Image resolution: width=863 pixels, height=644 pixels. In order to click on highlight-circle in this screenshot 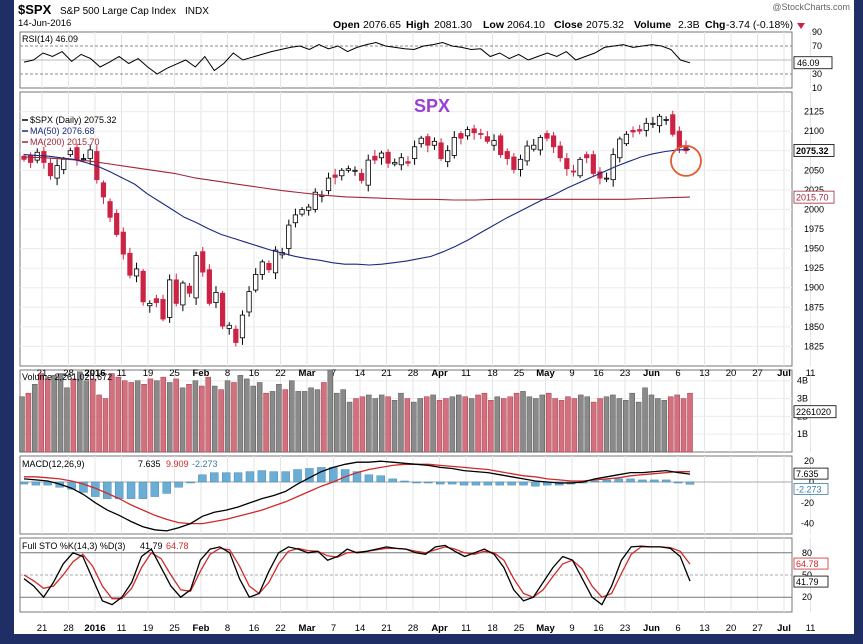, I will do `click(686, 160)`.